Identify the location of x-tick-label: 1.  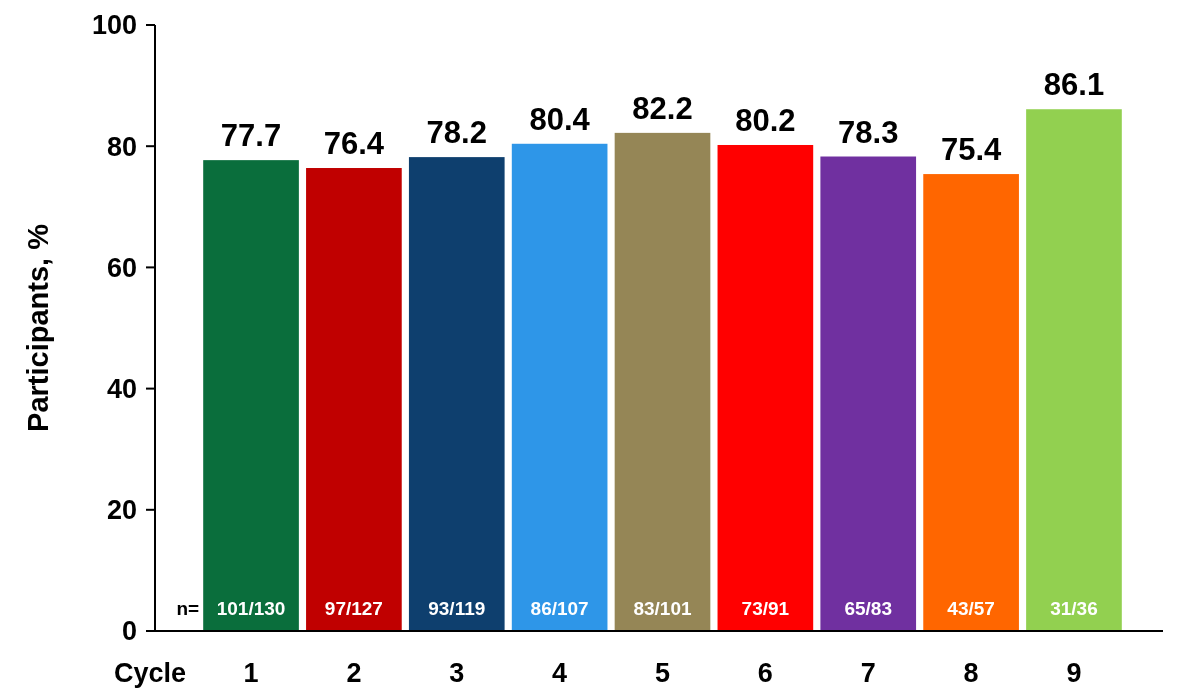
(251, 673).